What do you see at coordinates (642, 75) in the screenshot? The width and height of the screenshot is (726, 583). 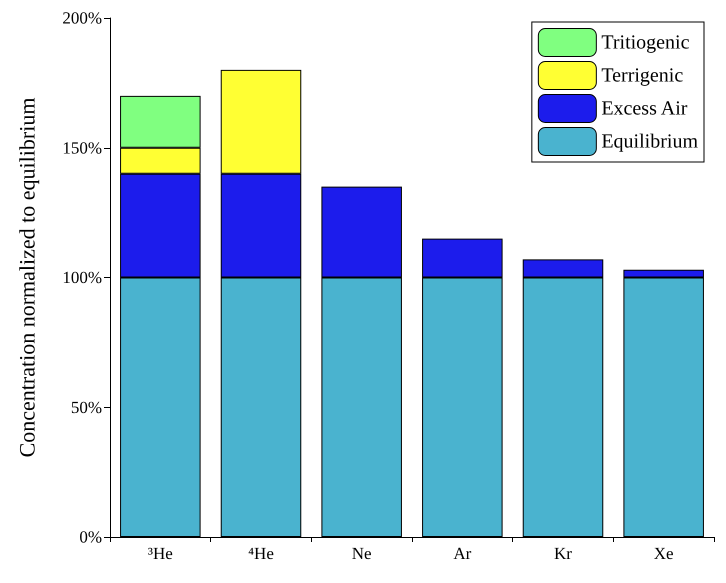 I see `legend-label: Terrigenic` at bounding box center [642, 75].